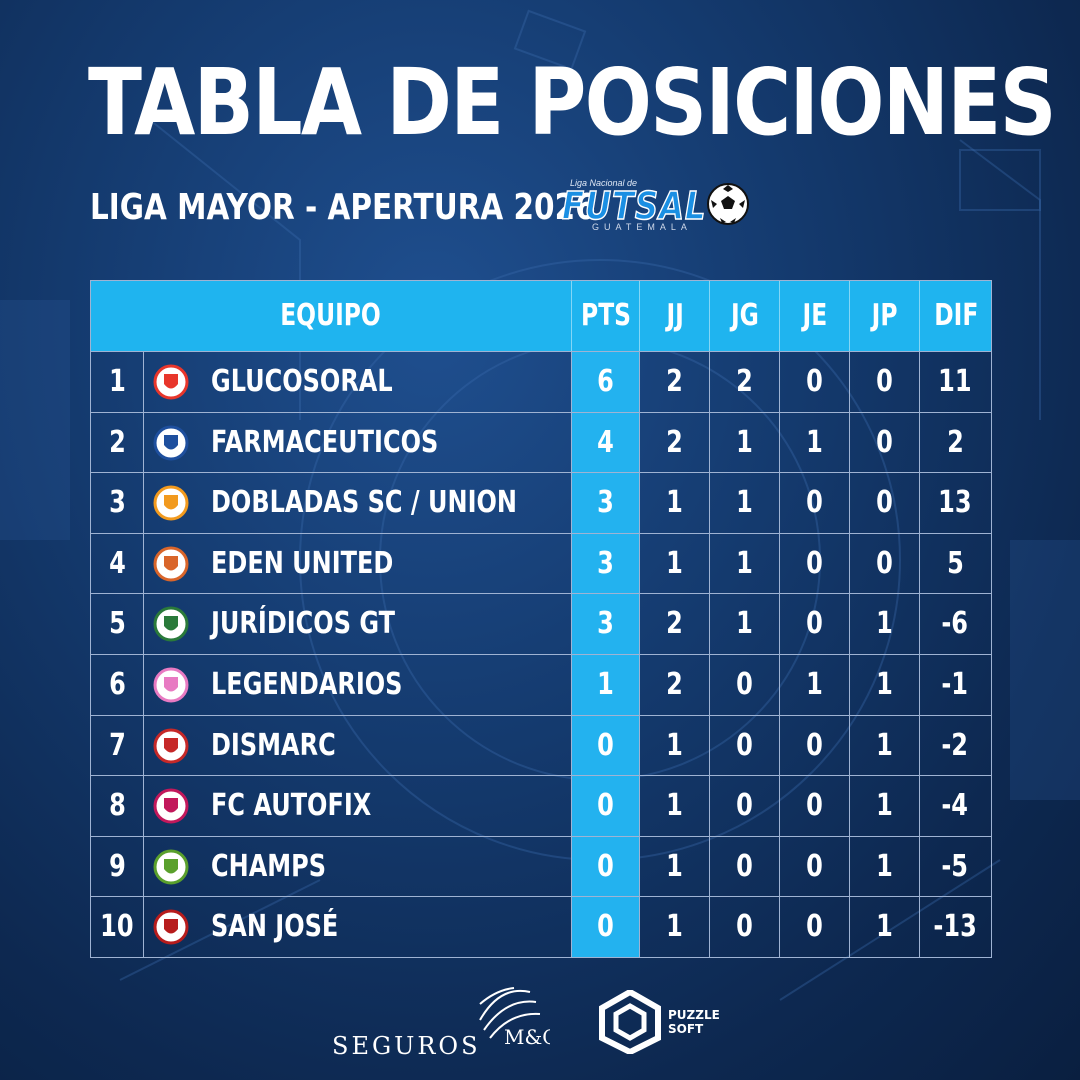 The width and height of the screenshot is (1080, 1080). I want to click on table-row: 7 DISMARC 0 1 0 0 1 -2, so click(541, 745).